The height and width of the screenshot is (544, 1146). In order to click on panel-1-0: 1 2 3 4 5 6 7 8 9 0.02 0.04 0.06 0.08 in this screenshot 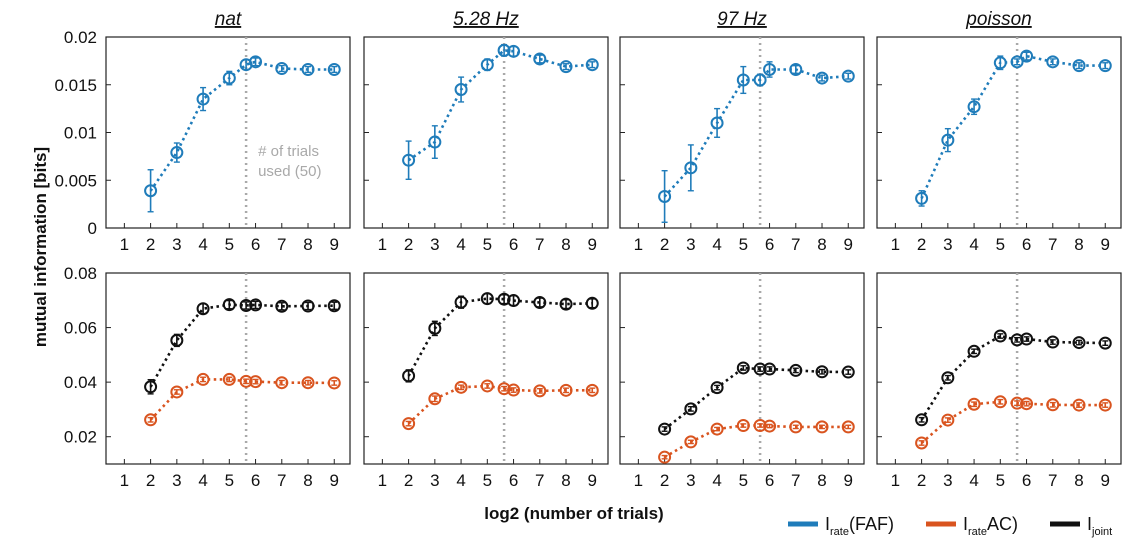, I will do `click(207, 377)`.